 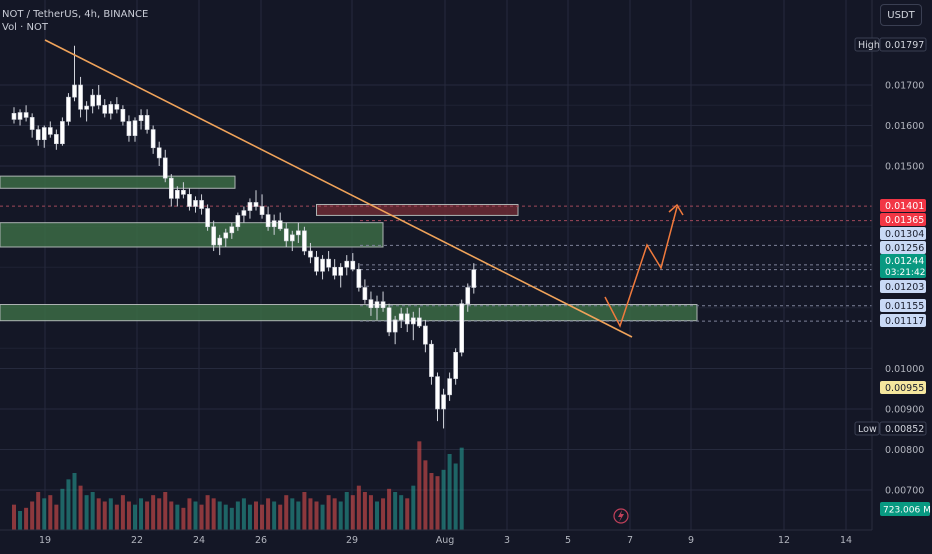 What do you see at coordinates (901, 15) in the screenshot?
I see `currency-button: USDT` at bounding box center [901, 15].